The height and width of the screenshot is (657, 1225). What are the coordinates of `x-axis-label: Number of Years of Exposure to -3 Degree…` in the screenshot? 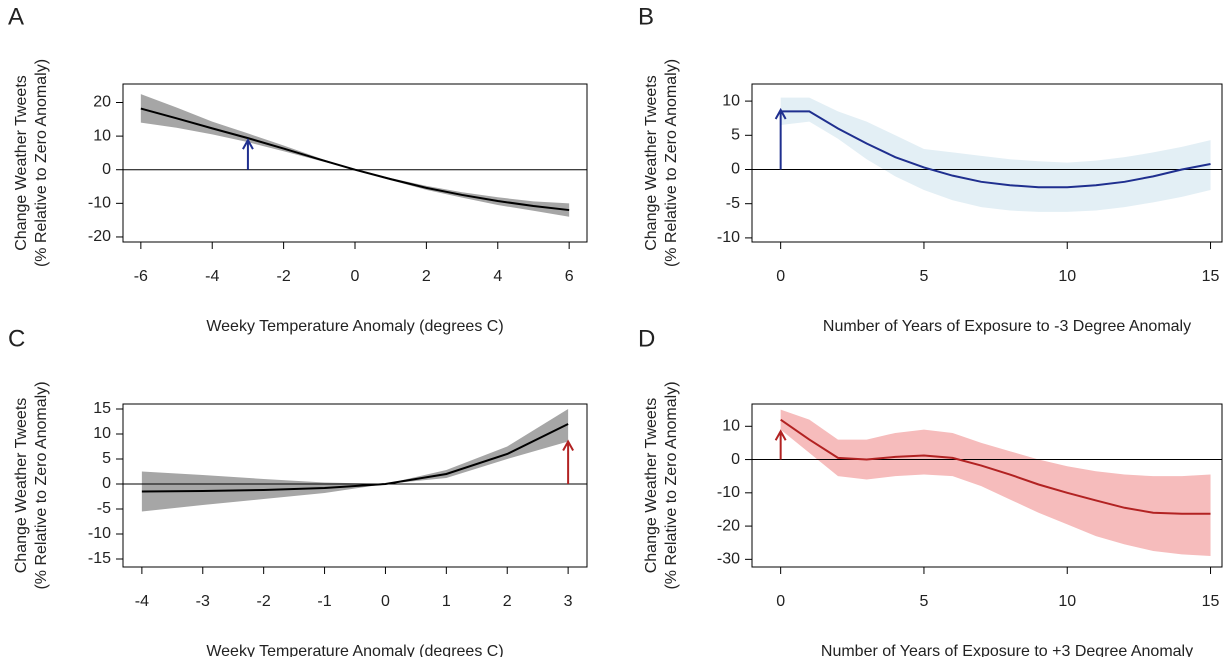 It's located at (1007, 326).